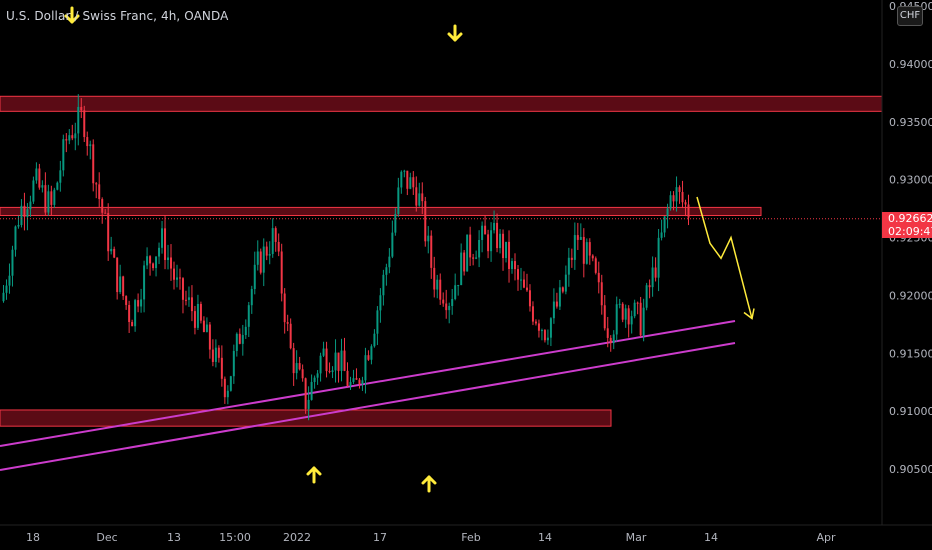 Image resolution: width=932 pixels, height=550 pixels. Describe the element at coordinates (431, 537) in the screenshot. I see `time-axis: 18 Dec 13 15:00 2022 17 Feb 14 Mar 14 Apr` at that location.